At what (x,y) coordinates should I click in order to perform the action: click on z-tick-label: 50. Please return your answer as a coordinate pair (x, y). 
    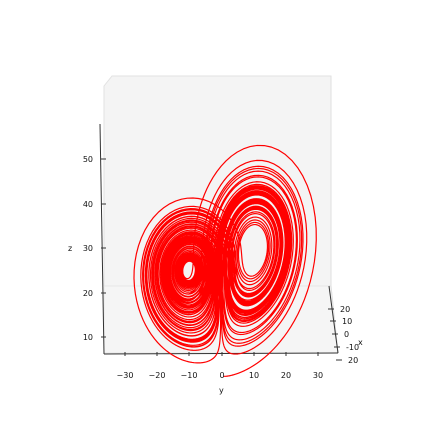
    Looking at the image, I should click on (88, 159).